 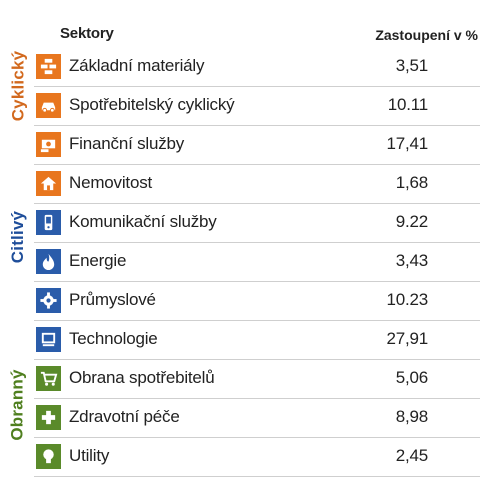 I want to click on table-header: Sektory Zastoupení v %, so click(x=243, y=24).